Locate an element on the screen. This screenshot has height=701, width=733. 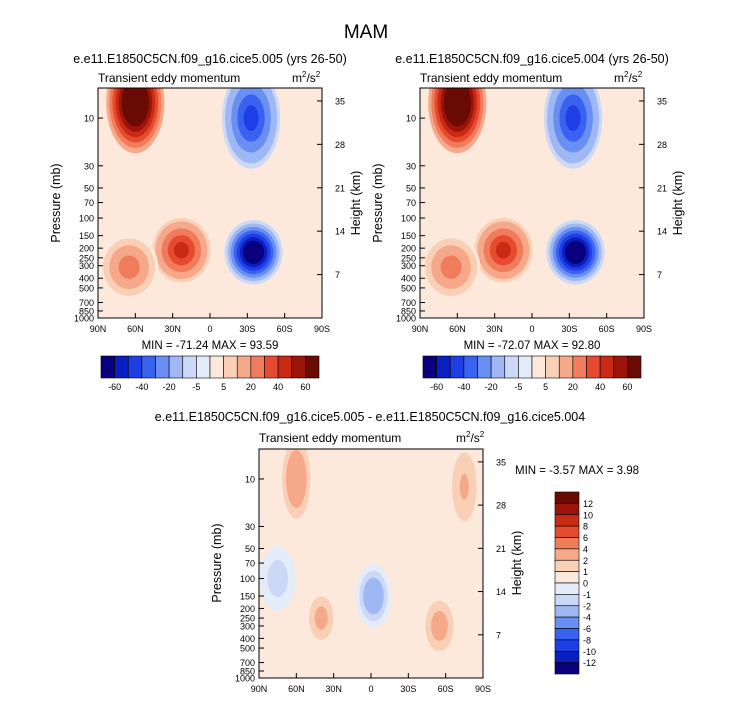
panel-2-ylabel-right: Height (km) is located at coordinates (678, 203).